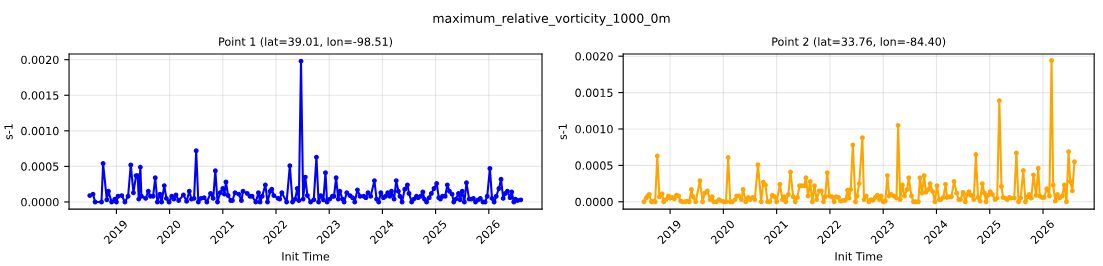  Describe the element at coordinates (306, 42) in the screenshot. I see `chart-title: Point 1 (lat=39.01, lon=-98.51)` at that location.